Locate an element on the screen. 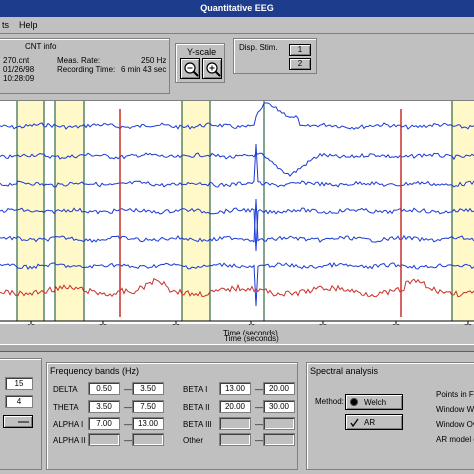  meas-rate-label: Meas. Rate: is located at coordinates (79, 60).